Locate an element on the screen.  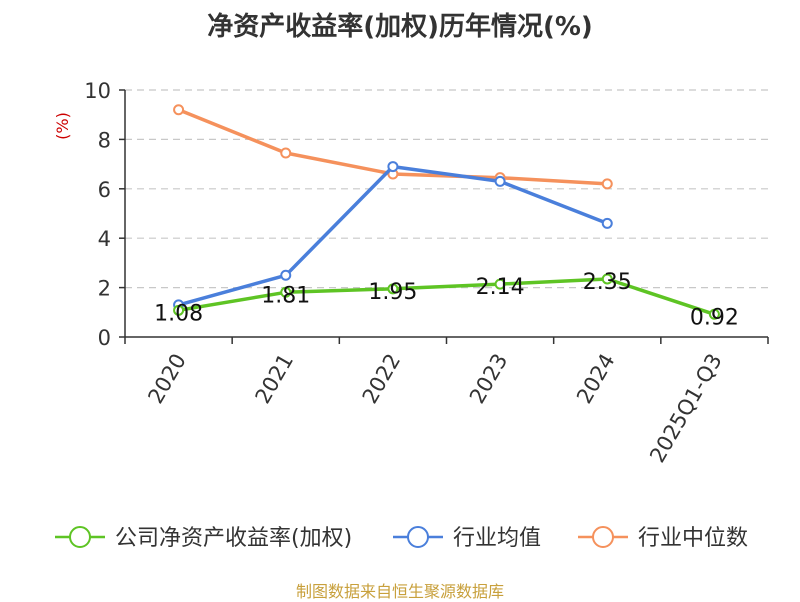
data-source-note: 制图数据来自恒生聚源数据库 is located at coordinates (399, 591).